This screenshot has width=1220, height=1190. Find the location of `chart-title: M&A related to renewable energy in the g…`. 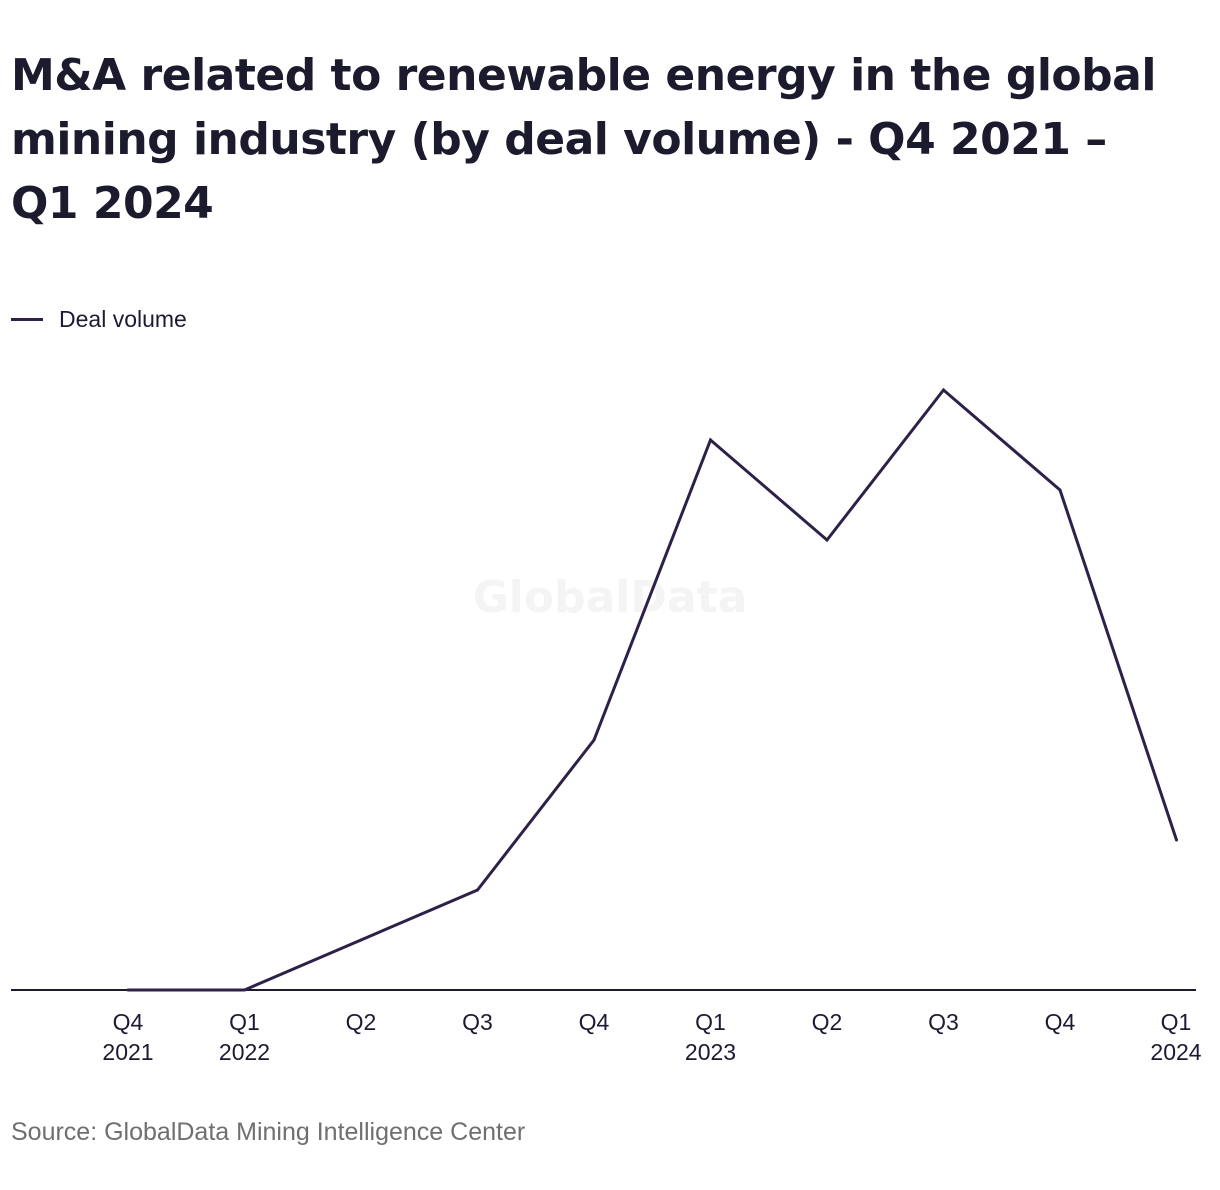

chart-title: M&A related to renewable energy in the g… is located at coordinates (583, 139).